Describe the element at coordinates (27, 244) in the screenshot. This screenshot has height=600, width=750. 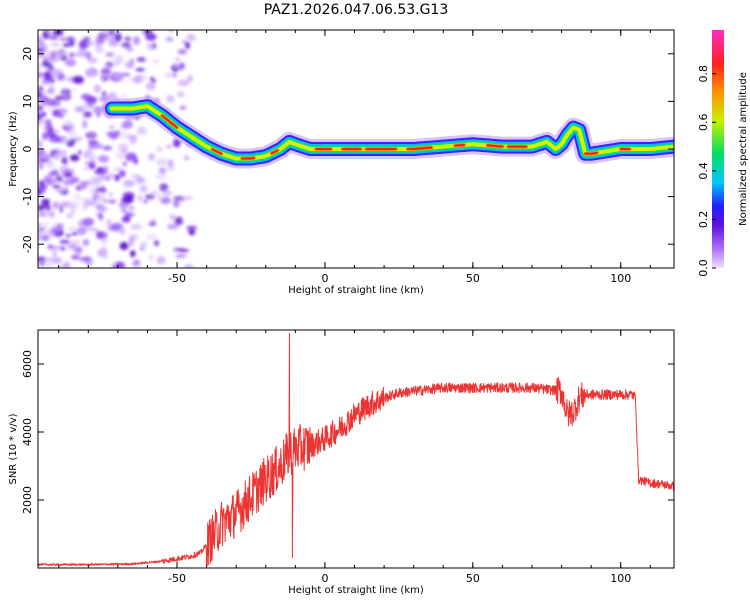
I see `y-tick-label: -20` at that location.